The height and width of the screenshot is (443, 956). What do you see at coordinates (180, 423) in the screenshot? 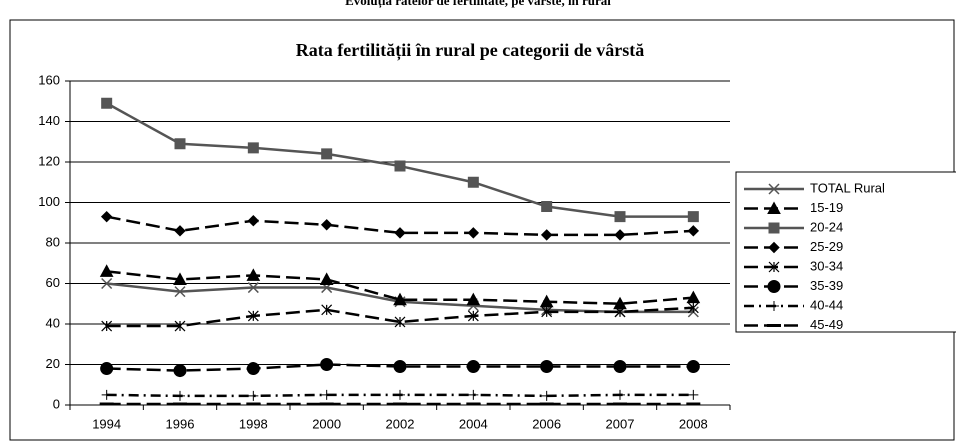
I see `x-tick-label: 1996` at bounding box center [180, 423].